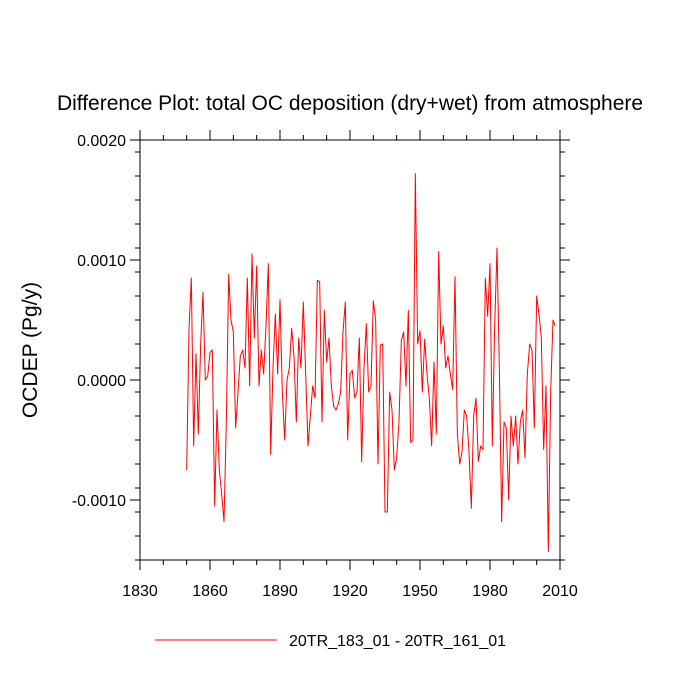 Image resolution: width=700 pixels, height=700 pixels. What do you see at coordinates (101, 141) in the screenshot?
I see `y-tick-label: 0.0020` at bounding box center [101, 141].